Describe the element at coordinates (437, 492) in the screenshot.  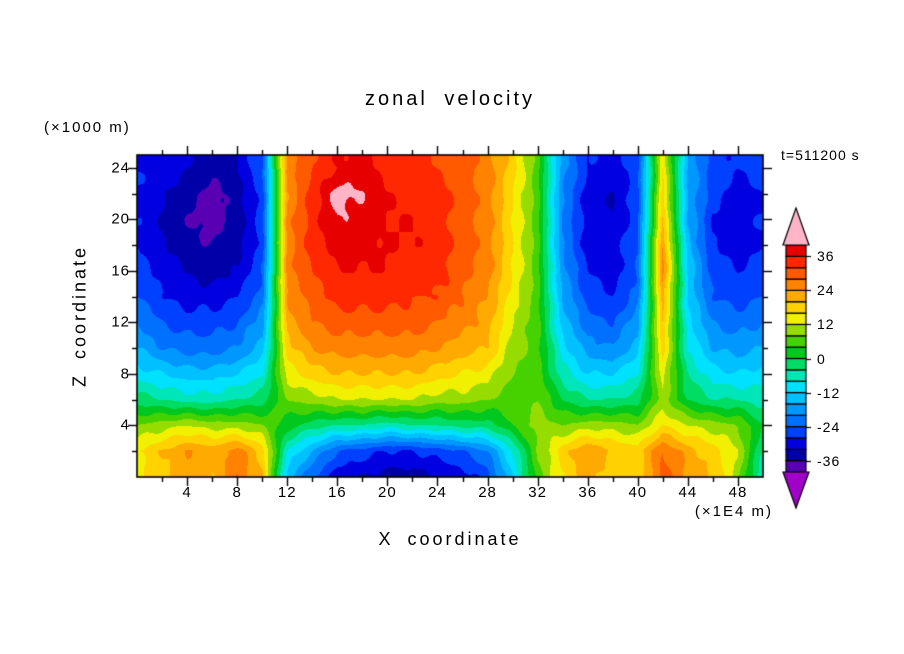
I see `x-tick-label: 24` at that location.